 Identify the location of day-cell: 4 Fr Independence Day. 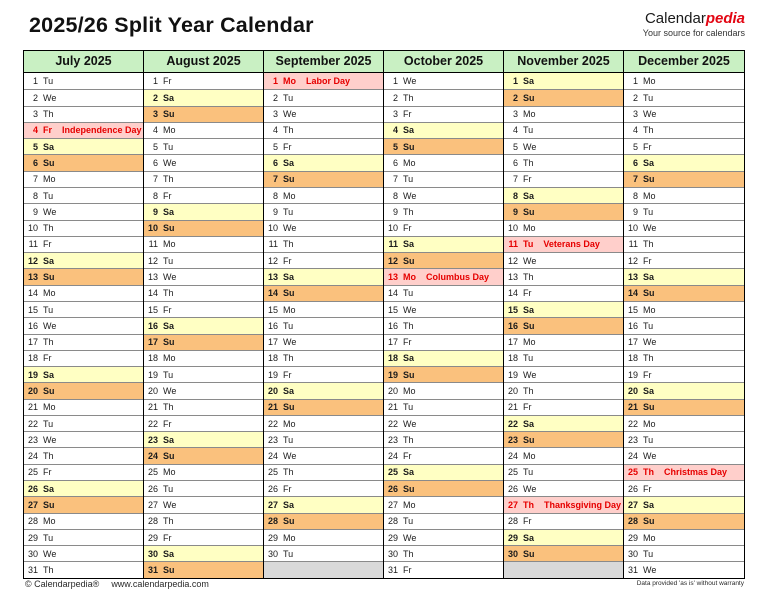
(83, 130).